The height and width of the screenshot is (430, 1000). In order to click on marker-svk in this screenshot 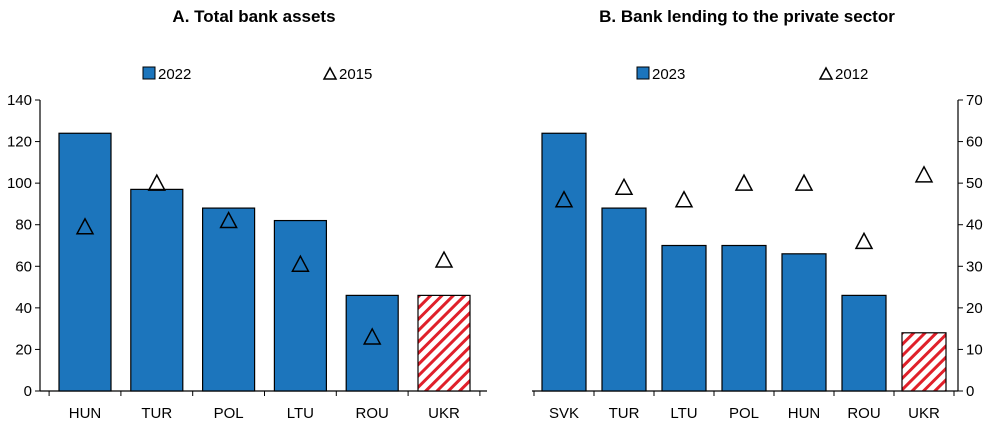, I will do `click(564, 199)`.